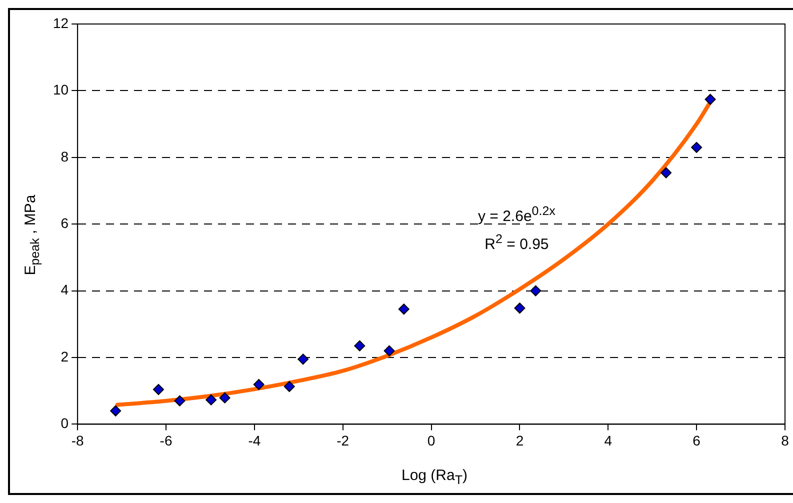  I want to click on y-tick-label: 8, so click(64, 156).